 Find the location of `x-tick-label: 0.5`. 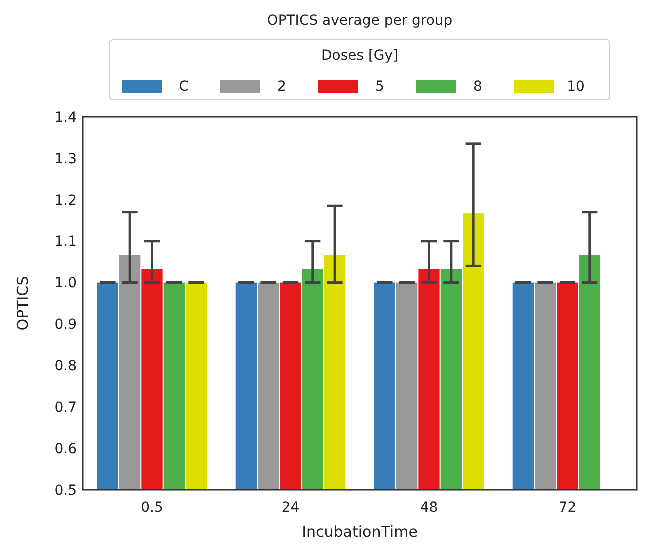

x-tick-label: 0.5 is located at coordinates (152, 508).